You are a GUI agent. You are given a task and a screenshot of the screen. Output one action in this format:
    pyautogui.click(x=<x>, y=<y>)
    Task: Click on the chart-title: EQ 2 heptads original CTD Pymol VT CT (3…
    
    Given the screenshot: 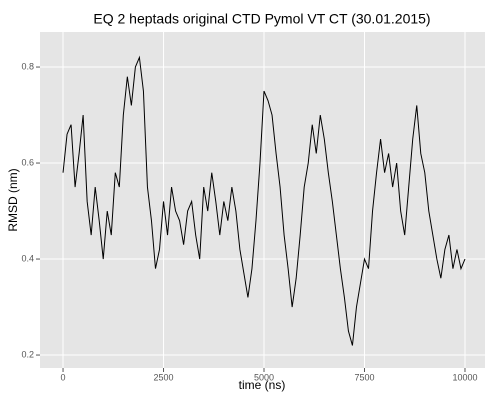 What is the action you would take?
    pyautogui.click(x=261, y=19)
    